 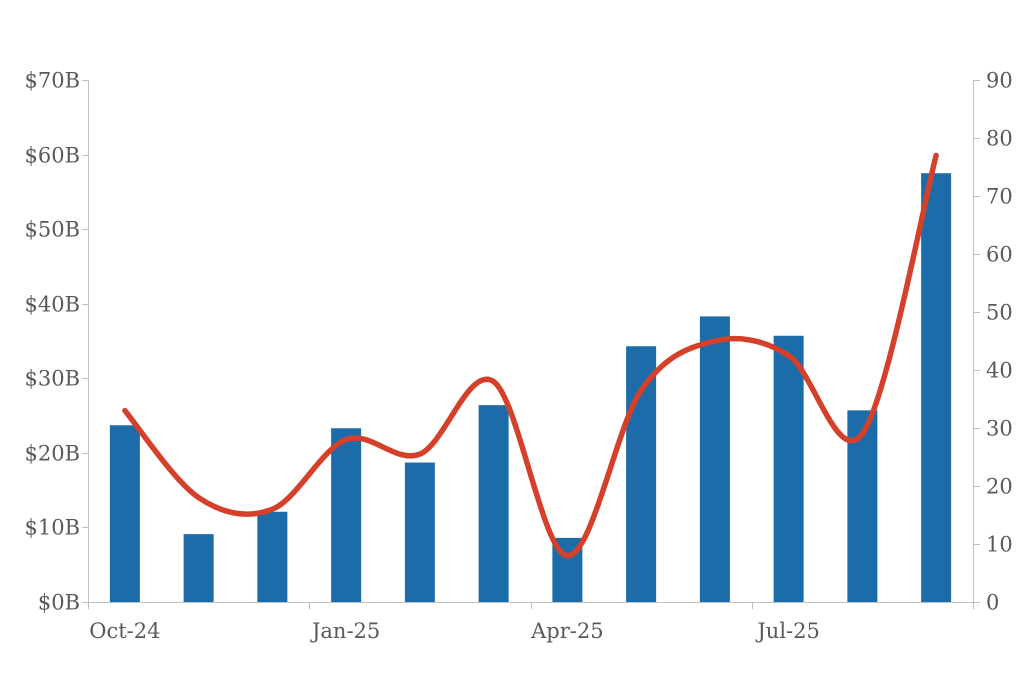 I want to click on right-axis-tick-label: 70, so click(x=999, y=197).